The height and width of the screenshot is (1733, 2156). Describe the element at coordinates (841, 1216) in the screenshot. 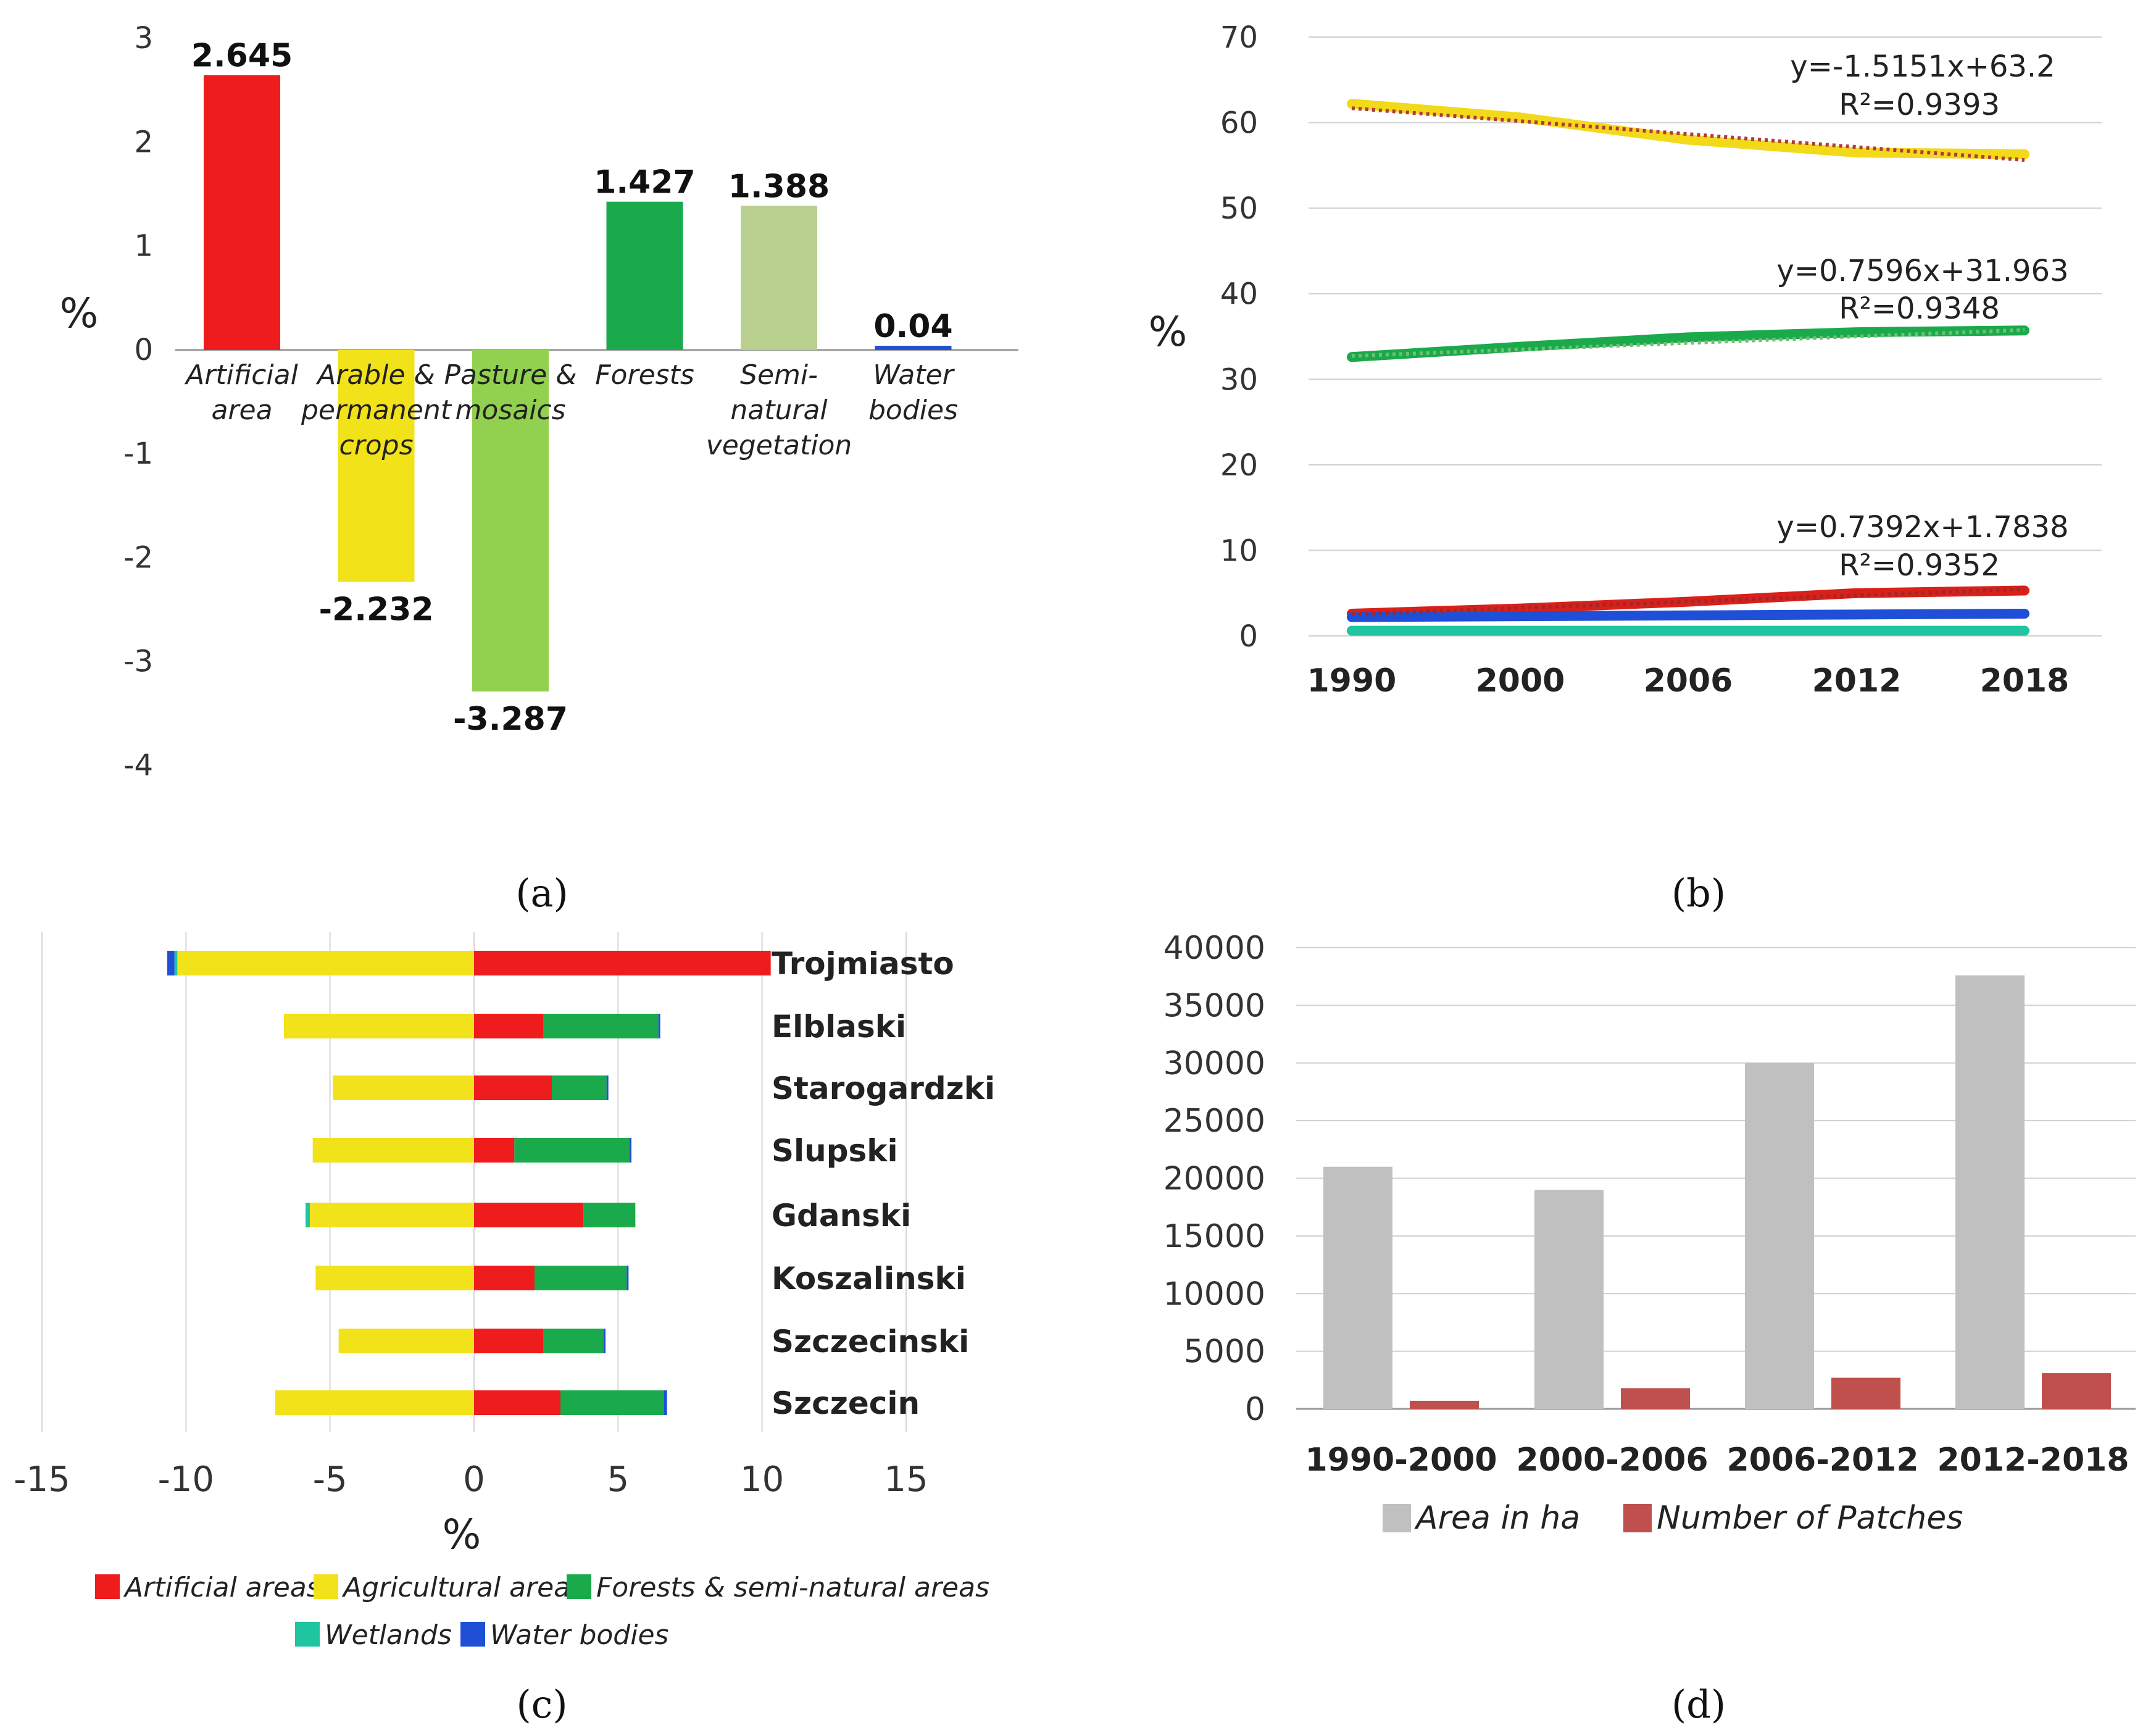

I see `region-label: Gdanski` at that location.